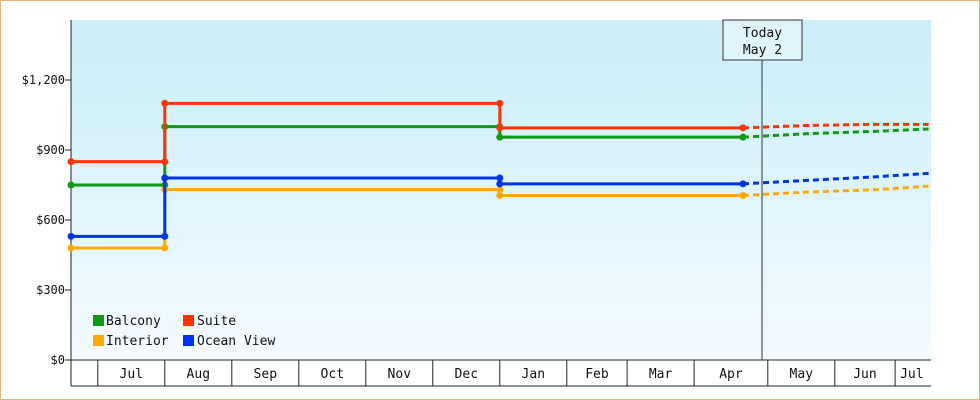 This screenshot has width=980, height=400. What do you see at coordinates (188, 340) in the screenshot?
I see `legend-swatch-ocean-view` at bounding box center [188, 340].